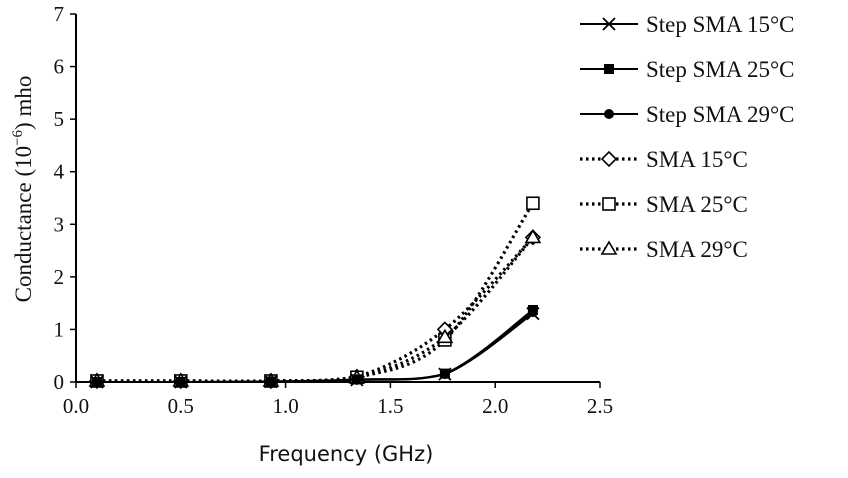 The height and width of the screenshot is (478, 848). Describe the element at coordinates (59, 67) in the screenshot. I see `y-tick-label: 6` at that location.